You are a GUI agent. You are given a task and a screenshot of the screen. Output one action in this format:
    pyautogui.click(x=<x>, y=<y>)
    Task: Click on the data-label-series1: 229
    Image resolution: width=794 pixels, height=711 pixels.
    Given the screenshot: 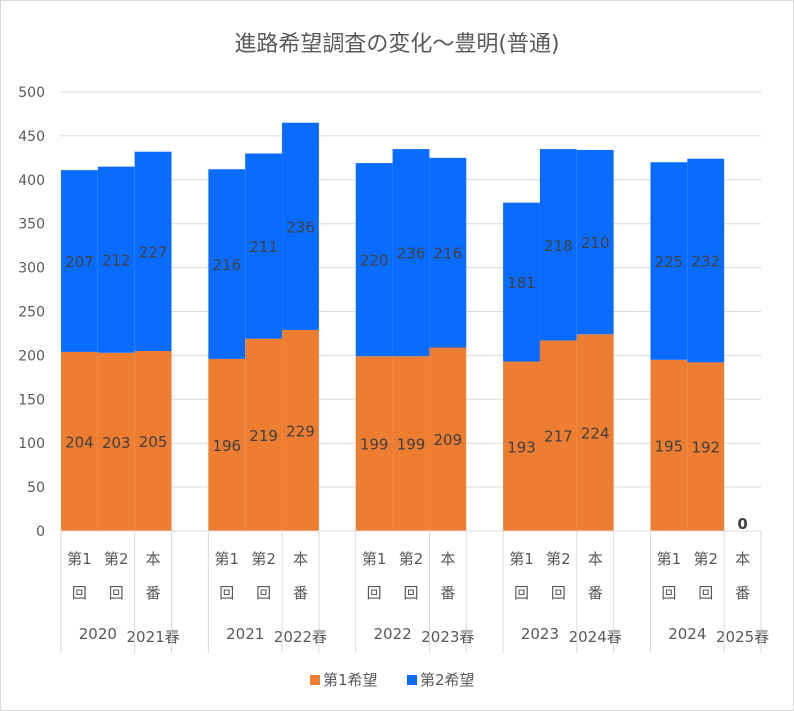 What is the action you would take?
    pyautogui.click(x=300, y=431)
    